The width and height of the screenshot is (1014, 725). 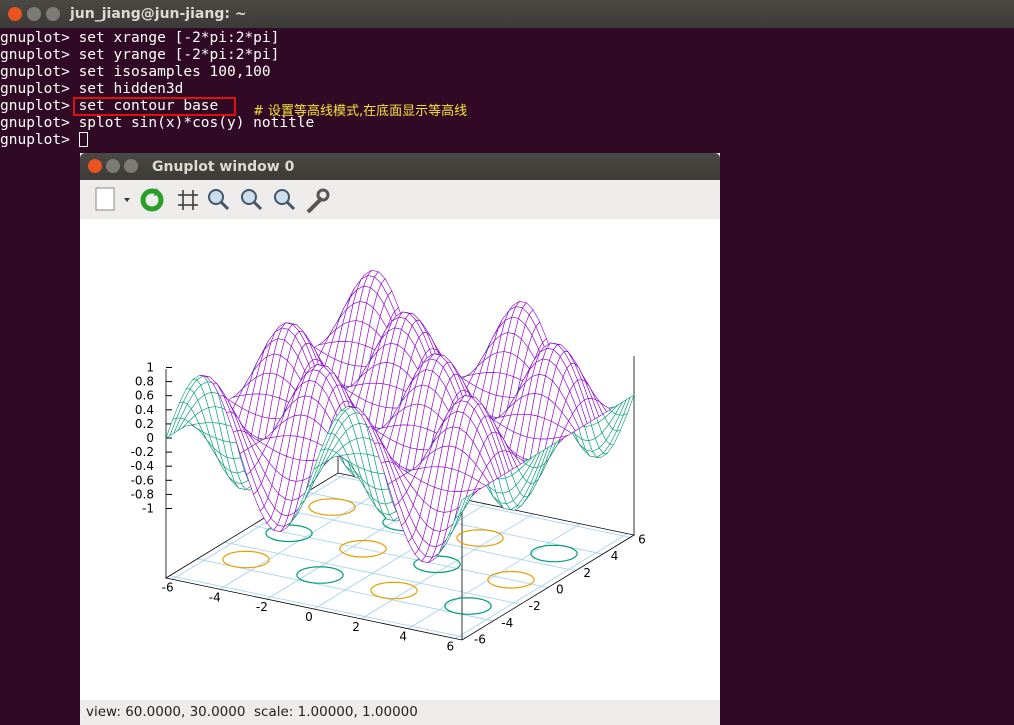 I want to click on terminal-line: gnuplot> set hidden3d, so click(x=157, y=89).